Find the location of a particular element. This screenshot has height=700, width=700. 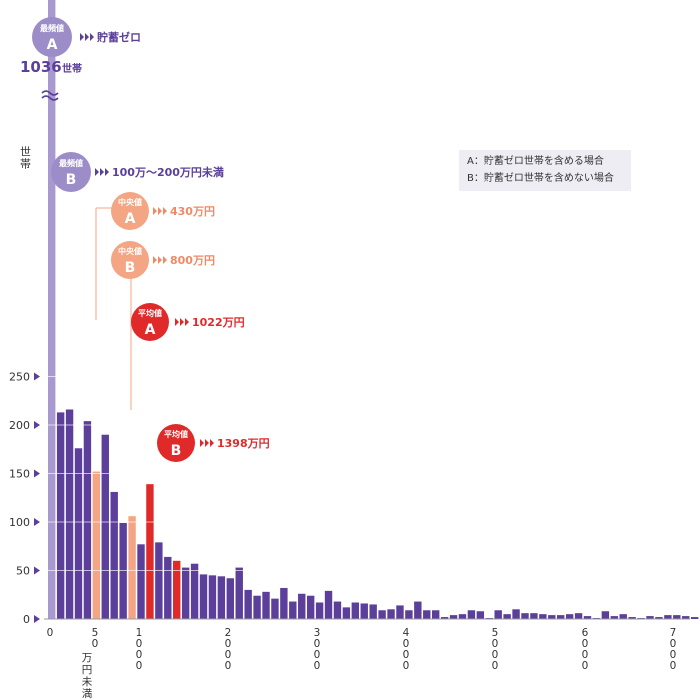

y-tick-label: 50 is located at coordinates (23, 571).